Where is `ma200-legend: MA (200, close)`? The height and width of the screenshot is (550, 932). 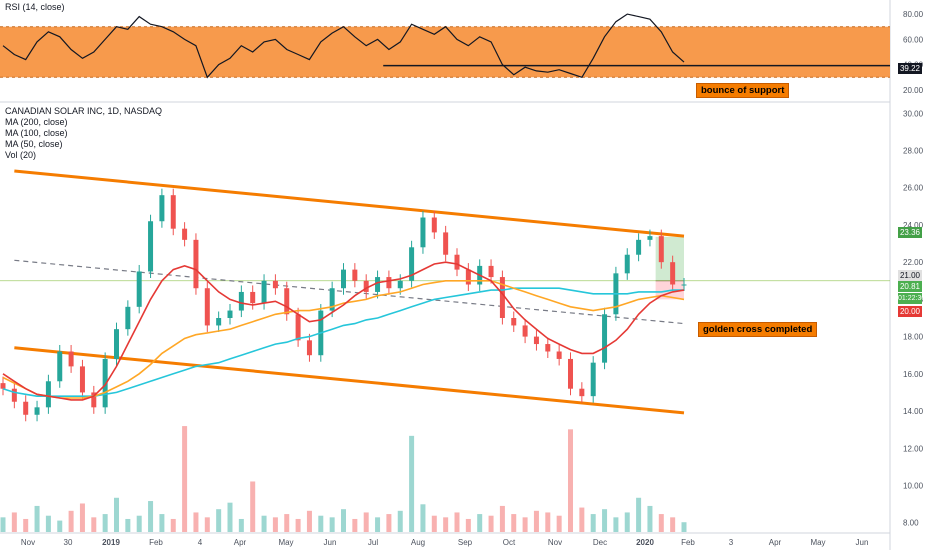 ma200-legend: MA (200, close) is located at coordinates (36, 122).